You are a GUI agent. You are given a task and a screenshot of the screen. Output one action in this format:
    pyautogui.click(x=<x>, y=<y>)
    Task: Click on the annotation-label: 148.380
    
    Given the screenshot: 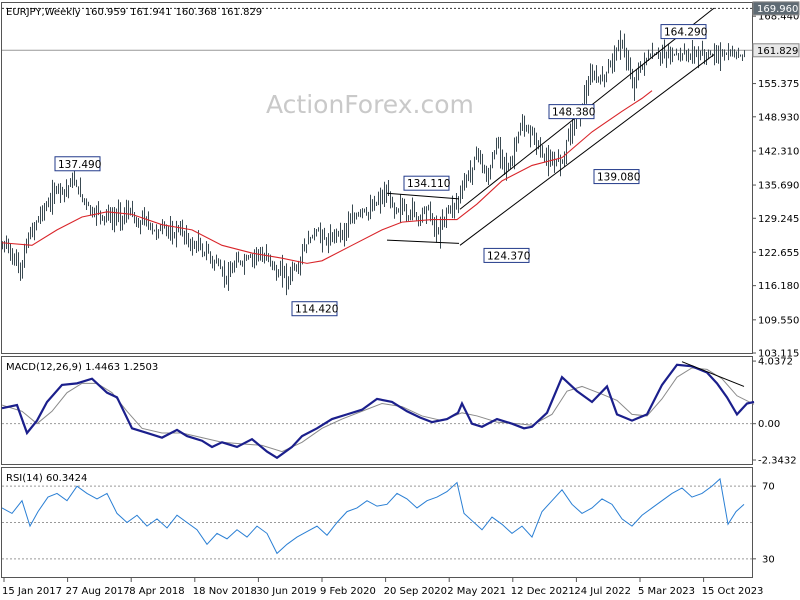 What is the action you would take?
    pyautogui.click(x=573, y=113)
    